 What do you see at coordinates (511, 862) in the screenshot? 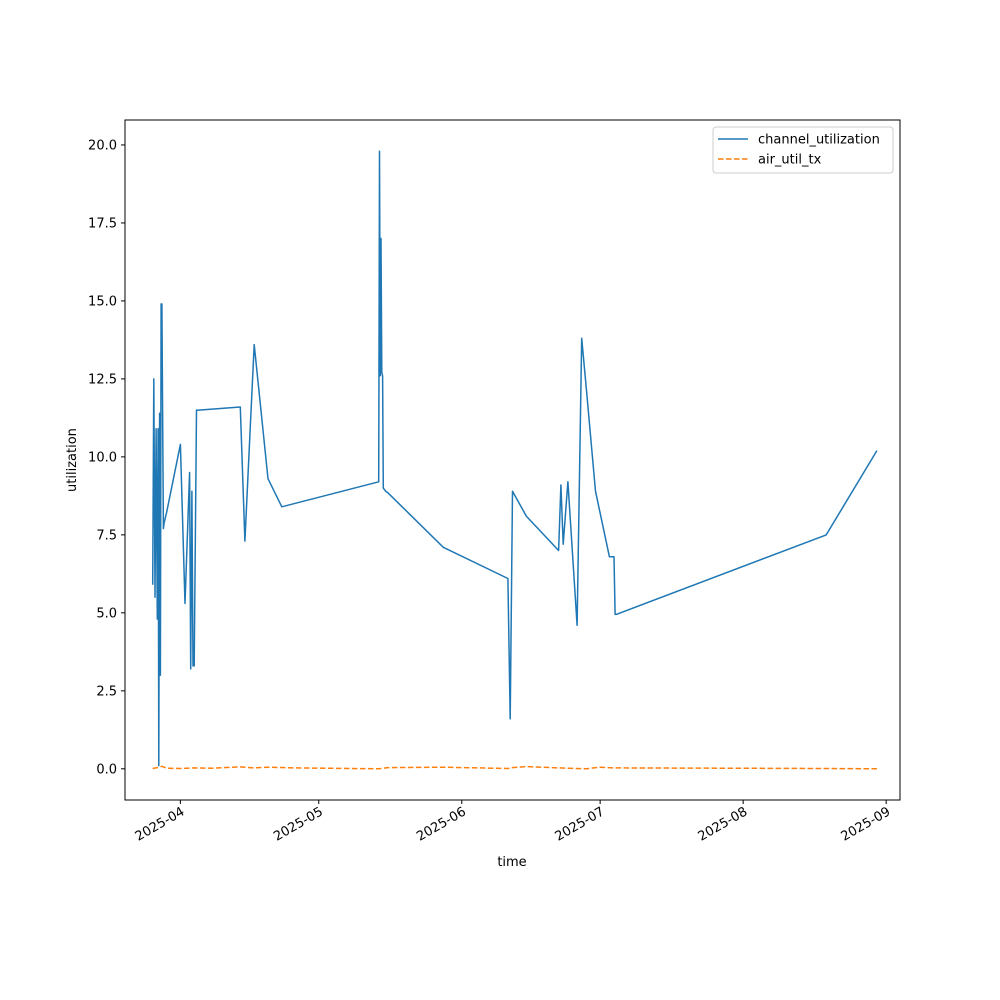
I see `x-axis-label: time` at bounding box center [511, 862].